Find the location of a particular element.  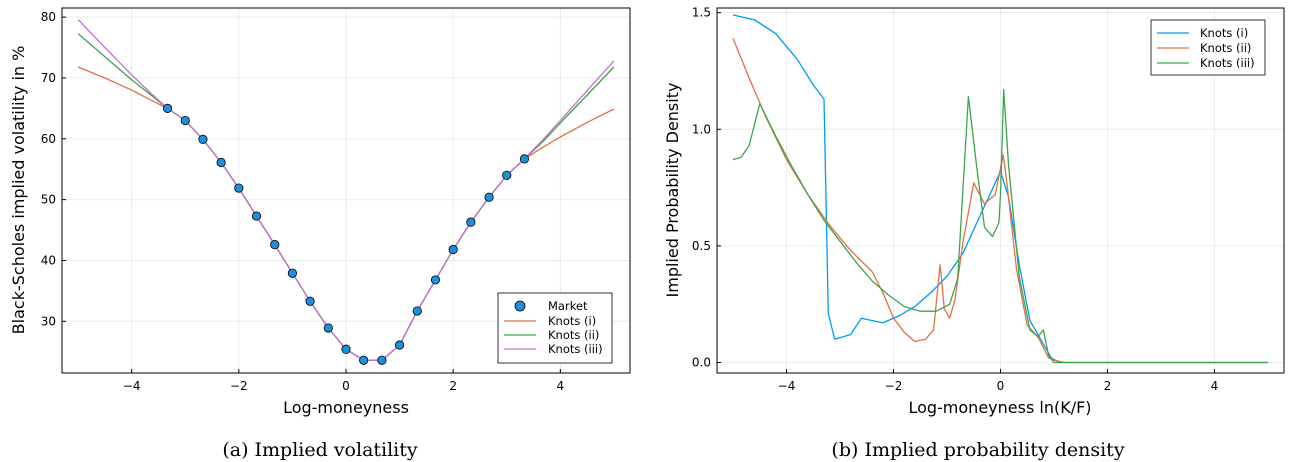

caption-b: (b) Implied probability density is located at coordinates (977, 450).